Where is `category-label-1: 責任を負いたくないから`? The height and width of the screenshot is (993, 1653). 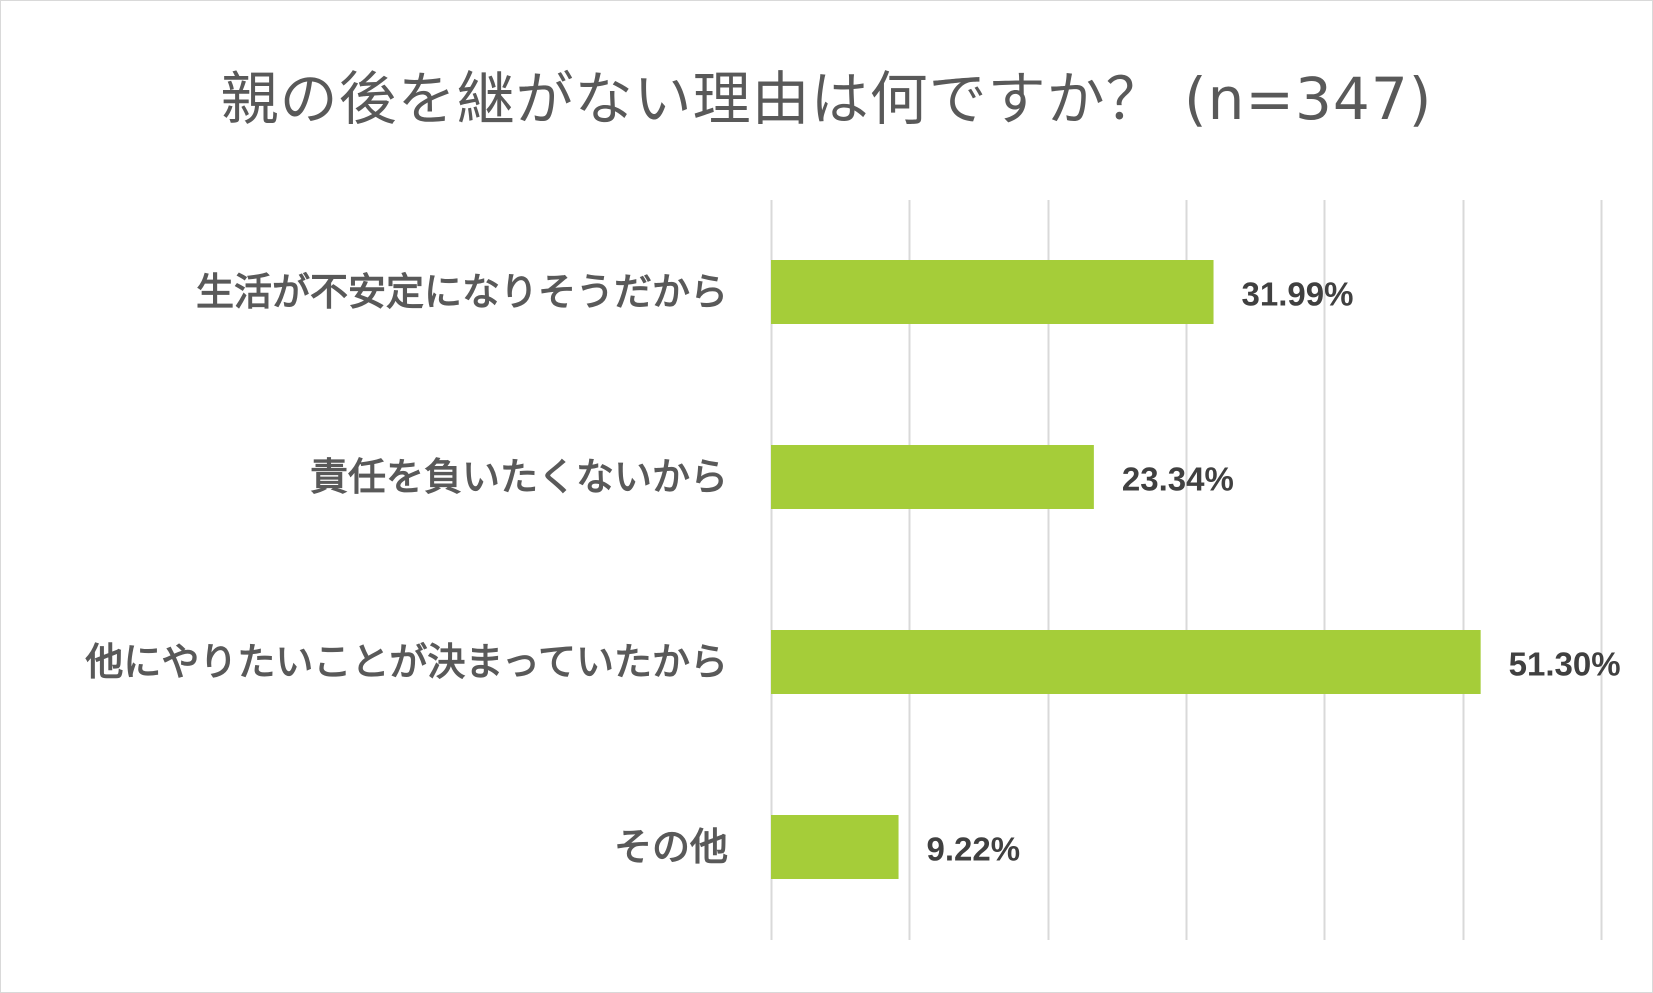
category-label-1: 責任を負いたくないから is located at coordinates (519, 477).